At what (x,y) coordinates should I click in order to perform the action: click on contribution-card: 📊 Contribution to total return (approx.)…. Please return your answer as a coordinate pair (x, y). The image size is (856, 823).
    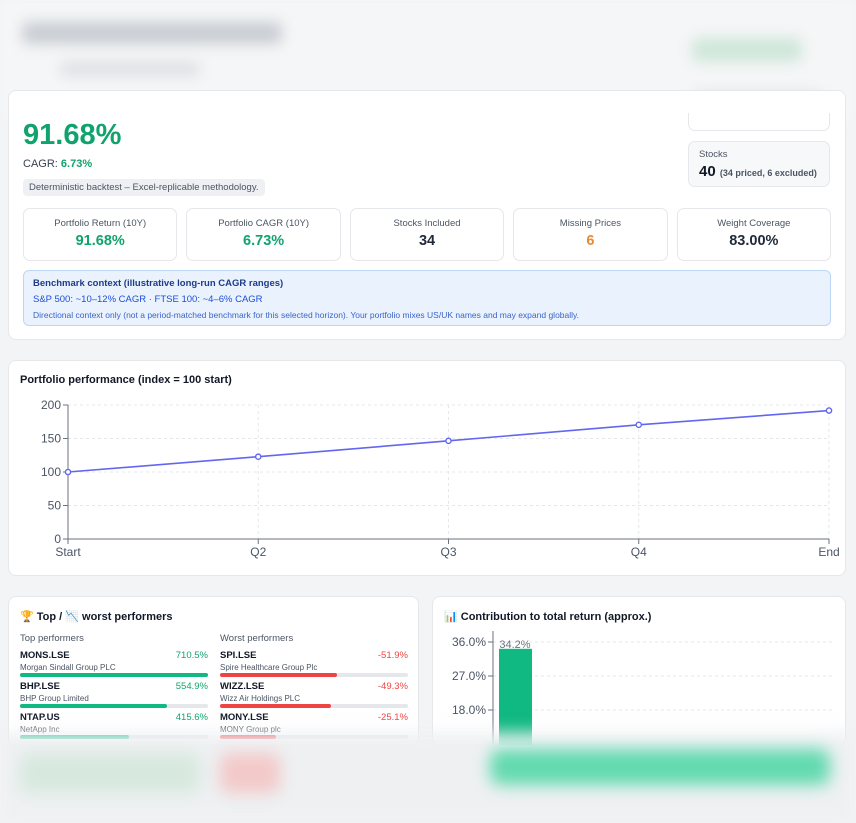
    Looking at the image, I should click on (639, 671).